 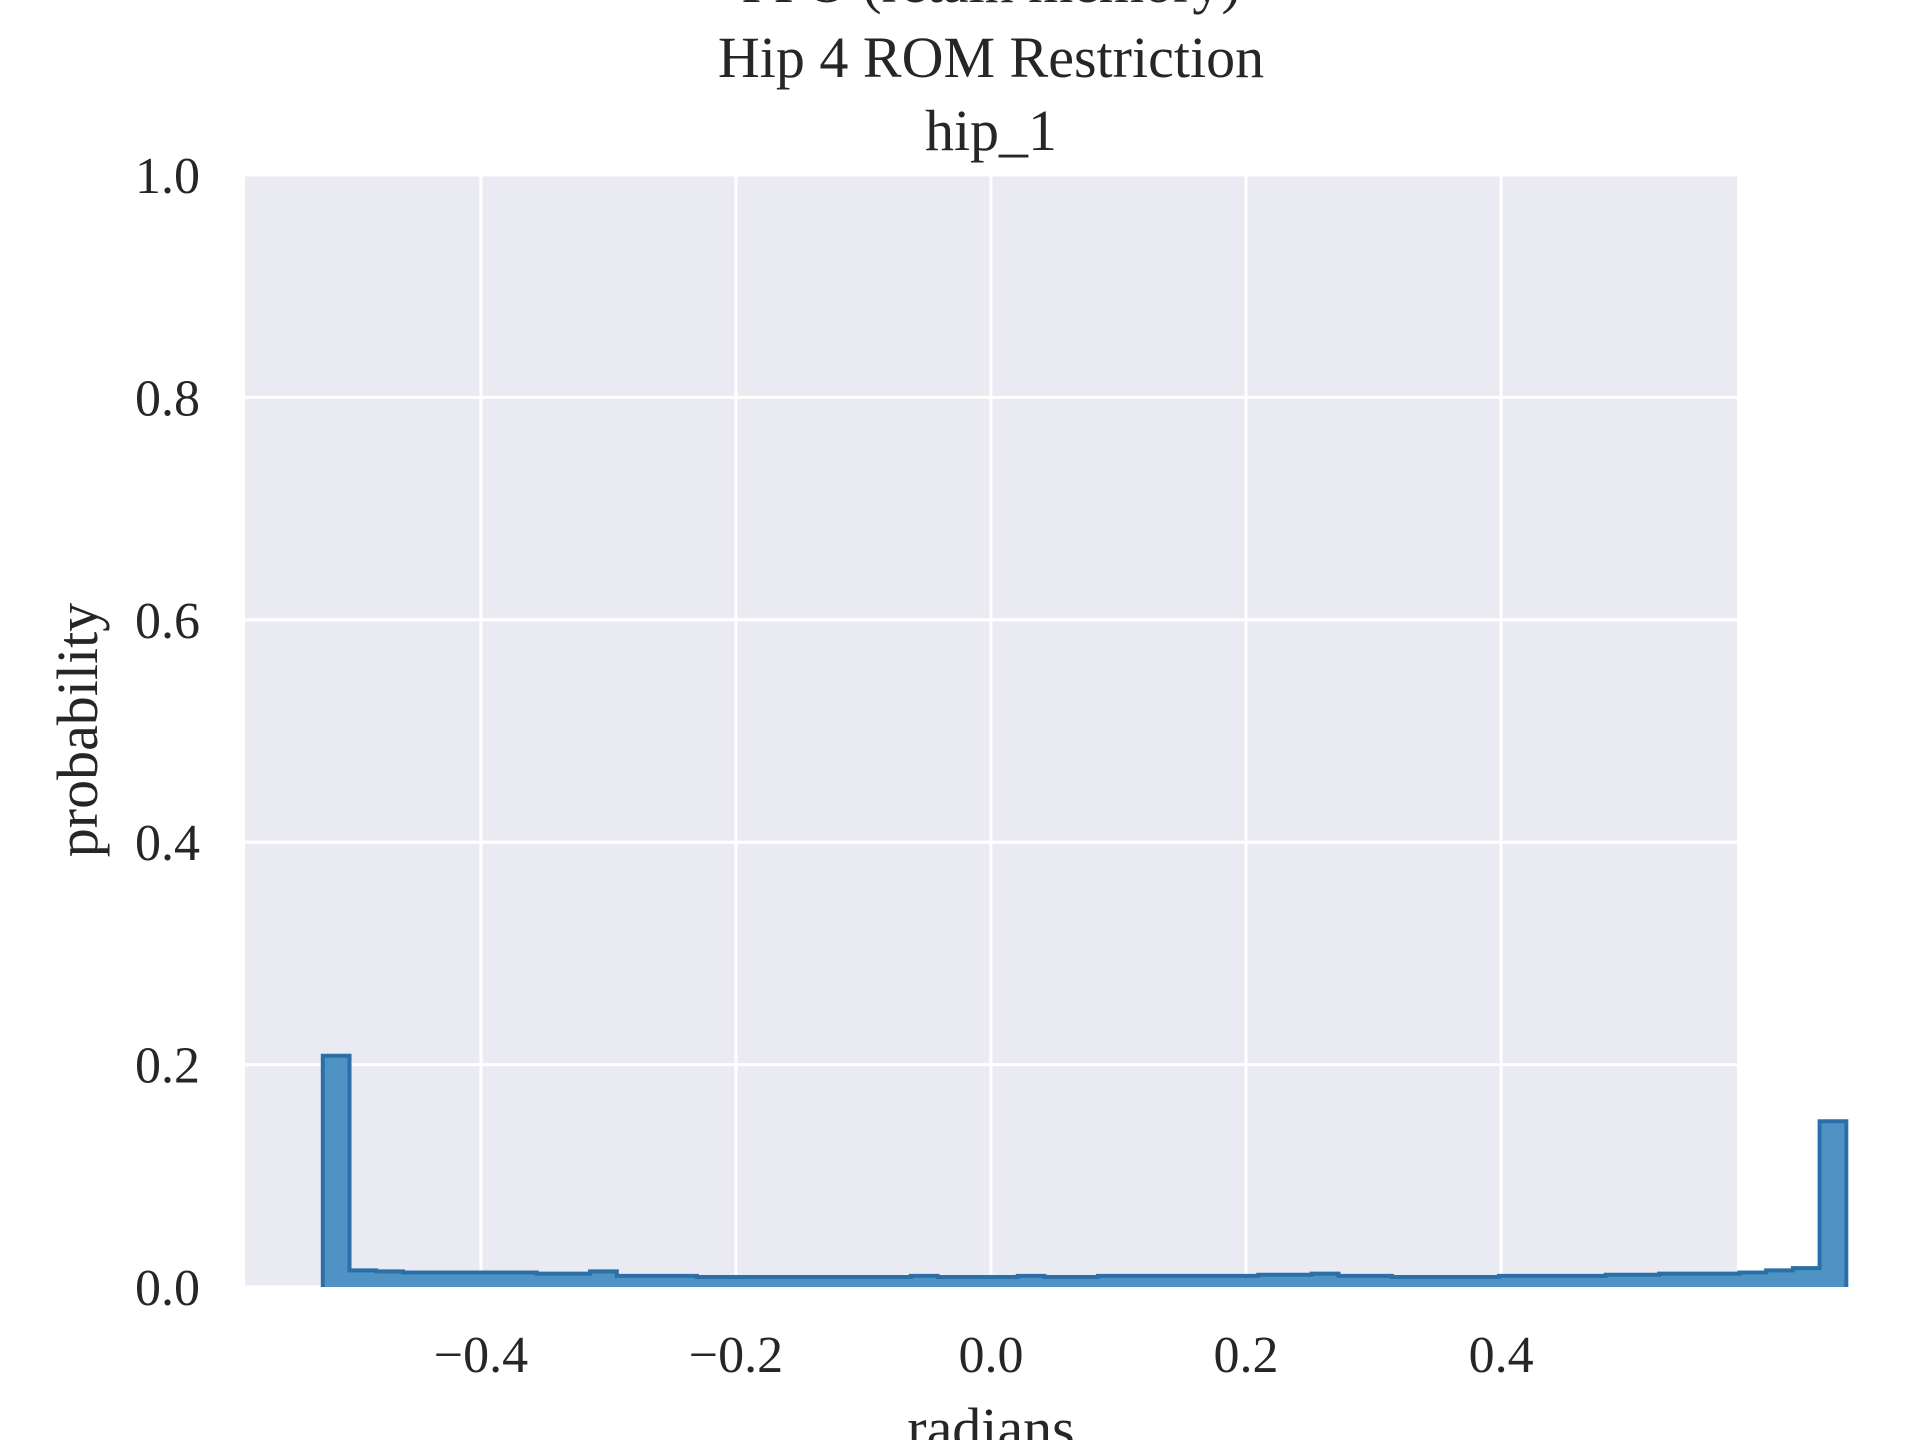 What do you see at coordinates (77, 730) in the screenshot?
I see `y-axis-label: probability` at bounding box center [77, 730].